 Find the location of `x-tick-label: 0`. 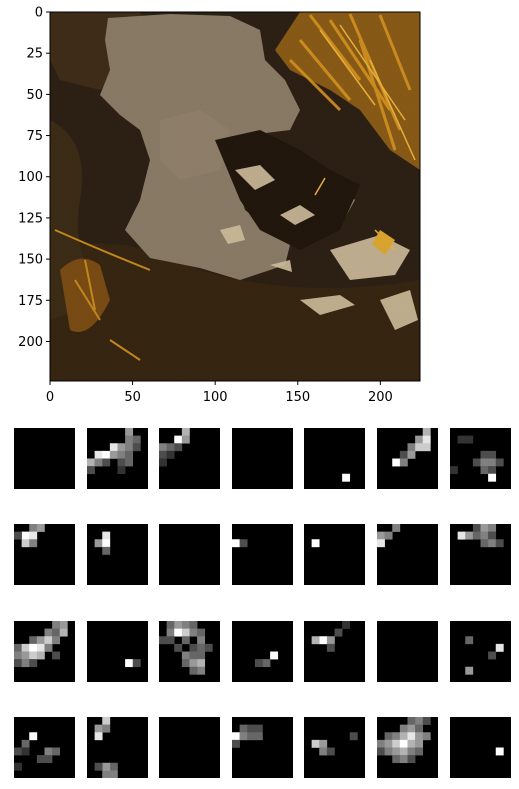

x-tick-label: 0 is located at coordinates (50, 397).